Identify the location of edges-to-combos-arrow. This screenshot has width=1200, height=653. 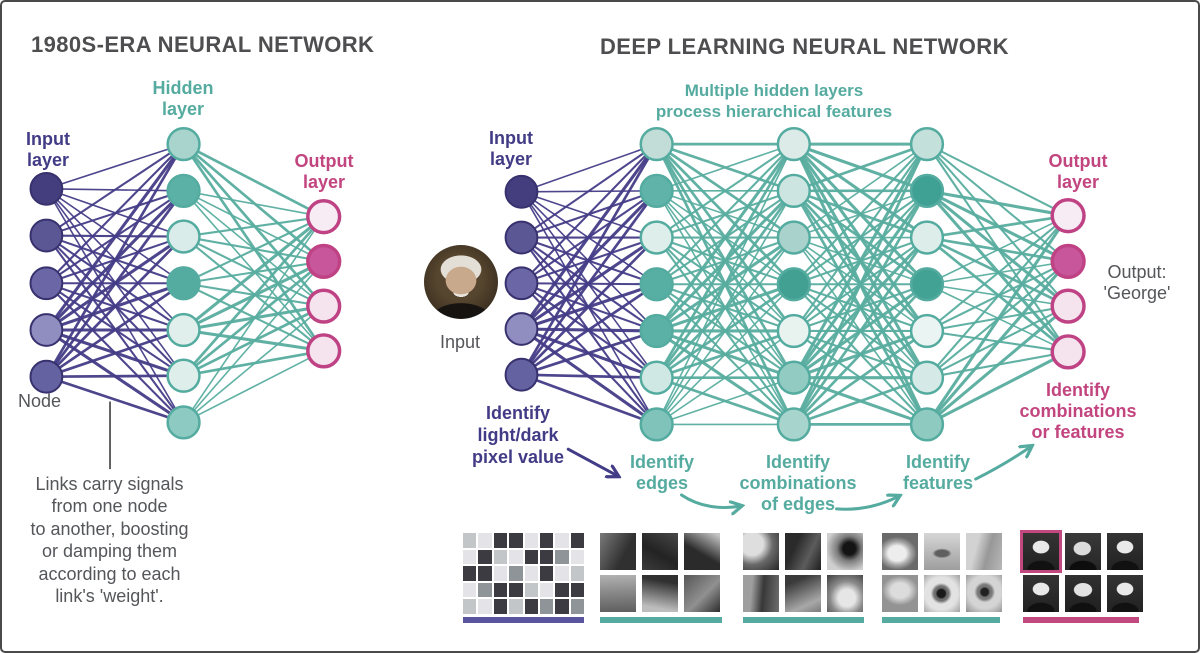
(710, 500).